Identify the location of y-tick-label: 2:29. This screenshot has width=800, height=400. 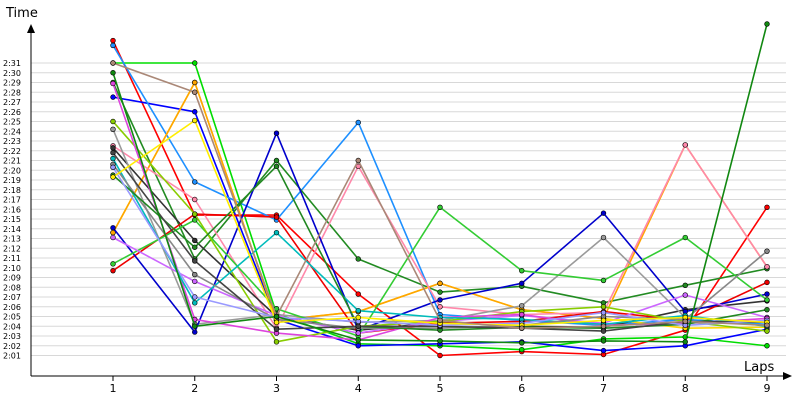
(12, 83).